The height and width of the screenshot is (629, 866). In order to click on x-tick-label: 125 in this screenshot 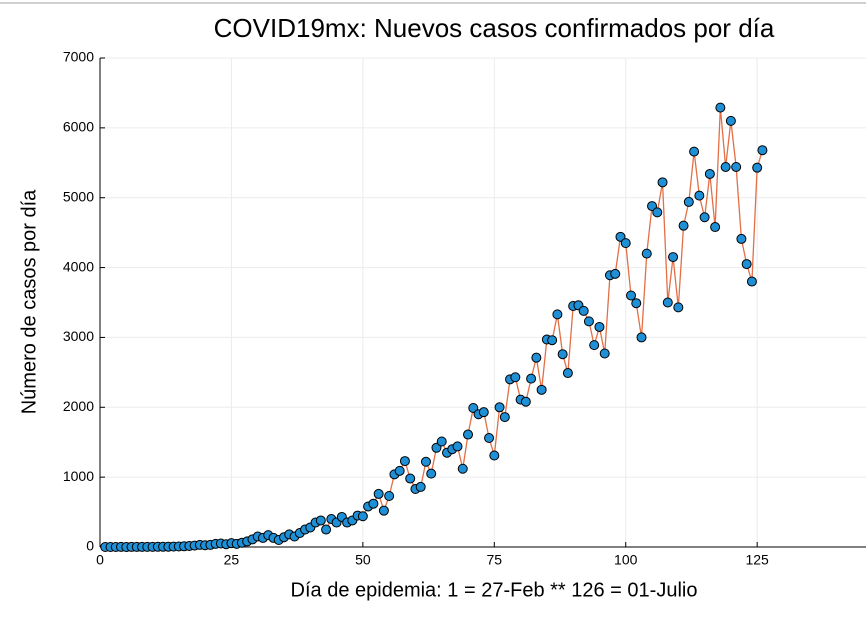, I will do `click(757, 560)`.